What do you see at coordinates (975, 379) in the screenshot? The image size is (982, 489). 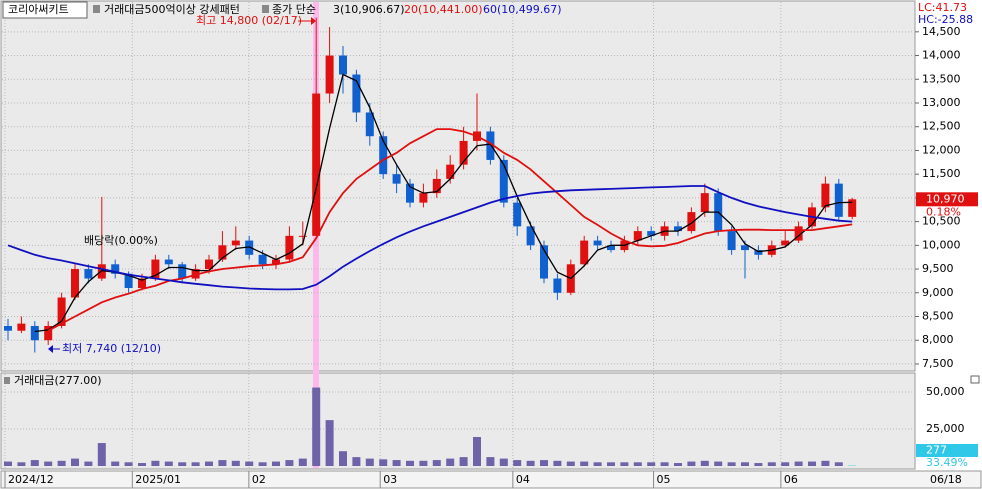 I see `pane-button` at bounding box center [975, 379].